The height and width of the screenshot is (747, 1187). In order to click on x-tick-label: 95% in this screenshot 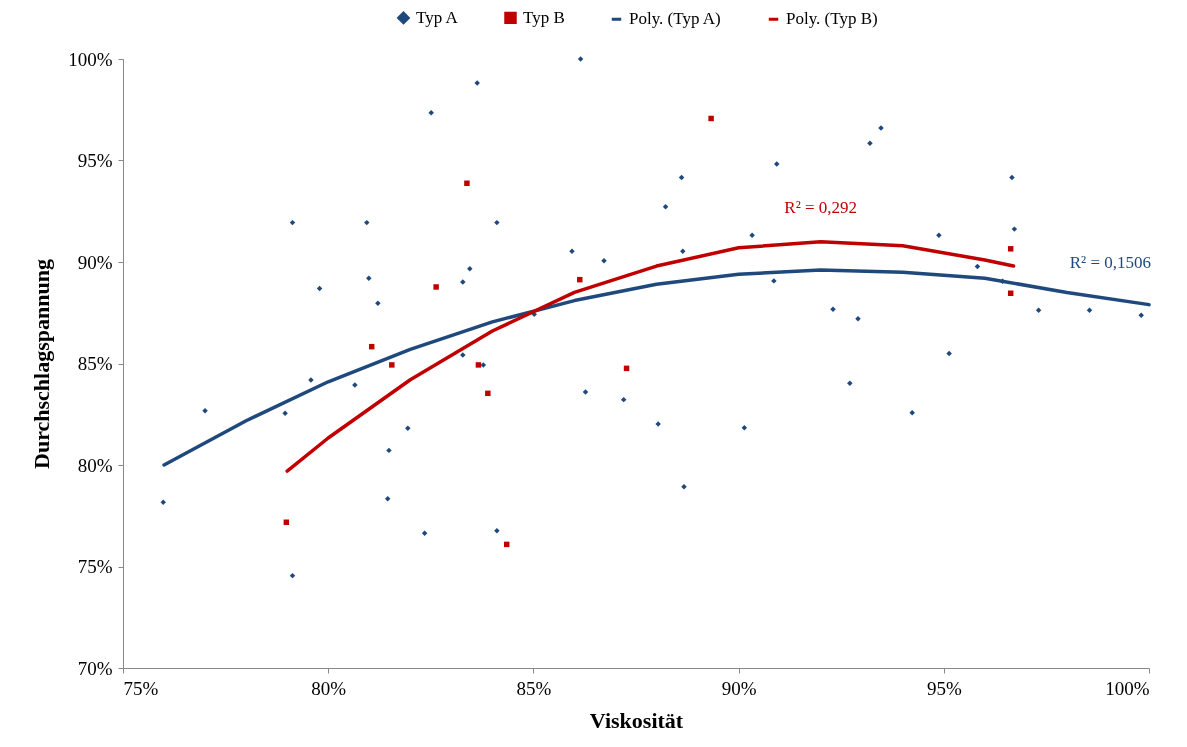, I will do `click(944, 688)`.